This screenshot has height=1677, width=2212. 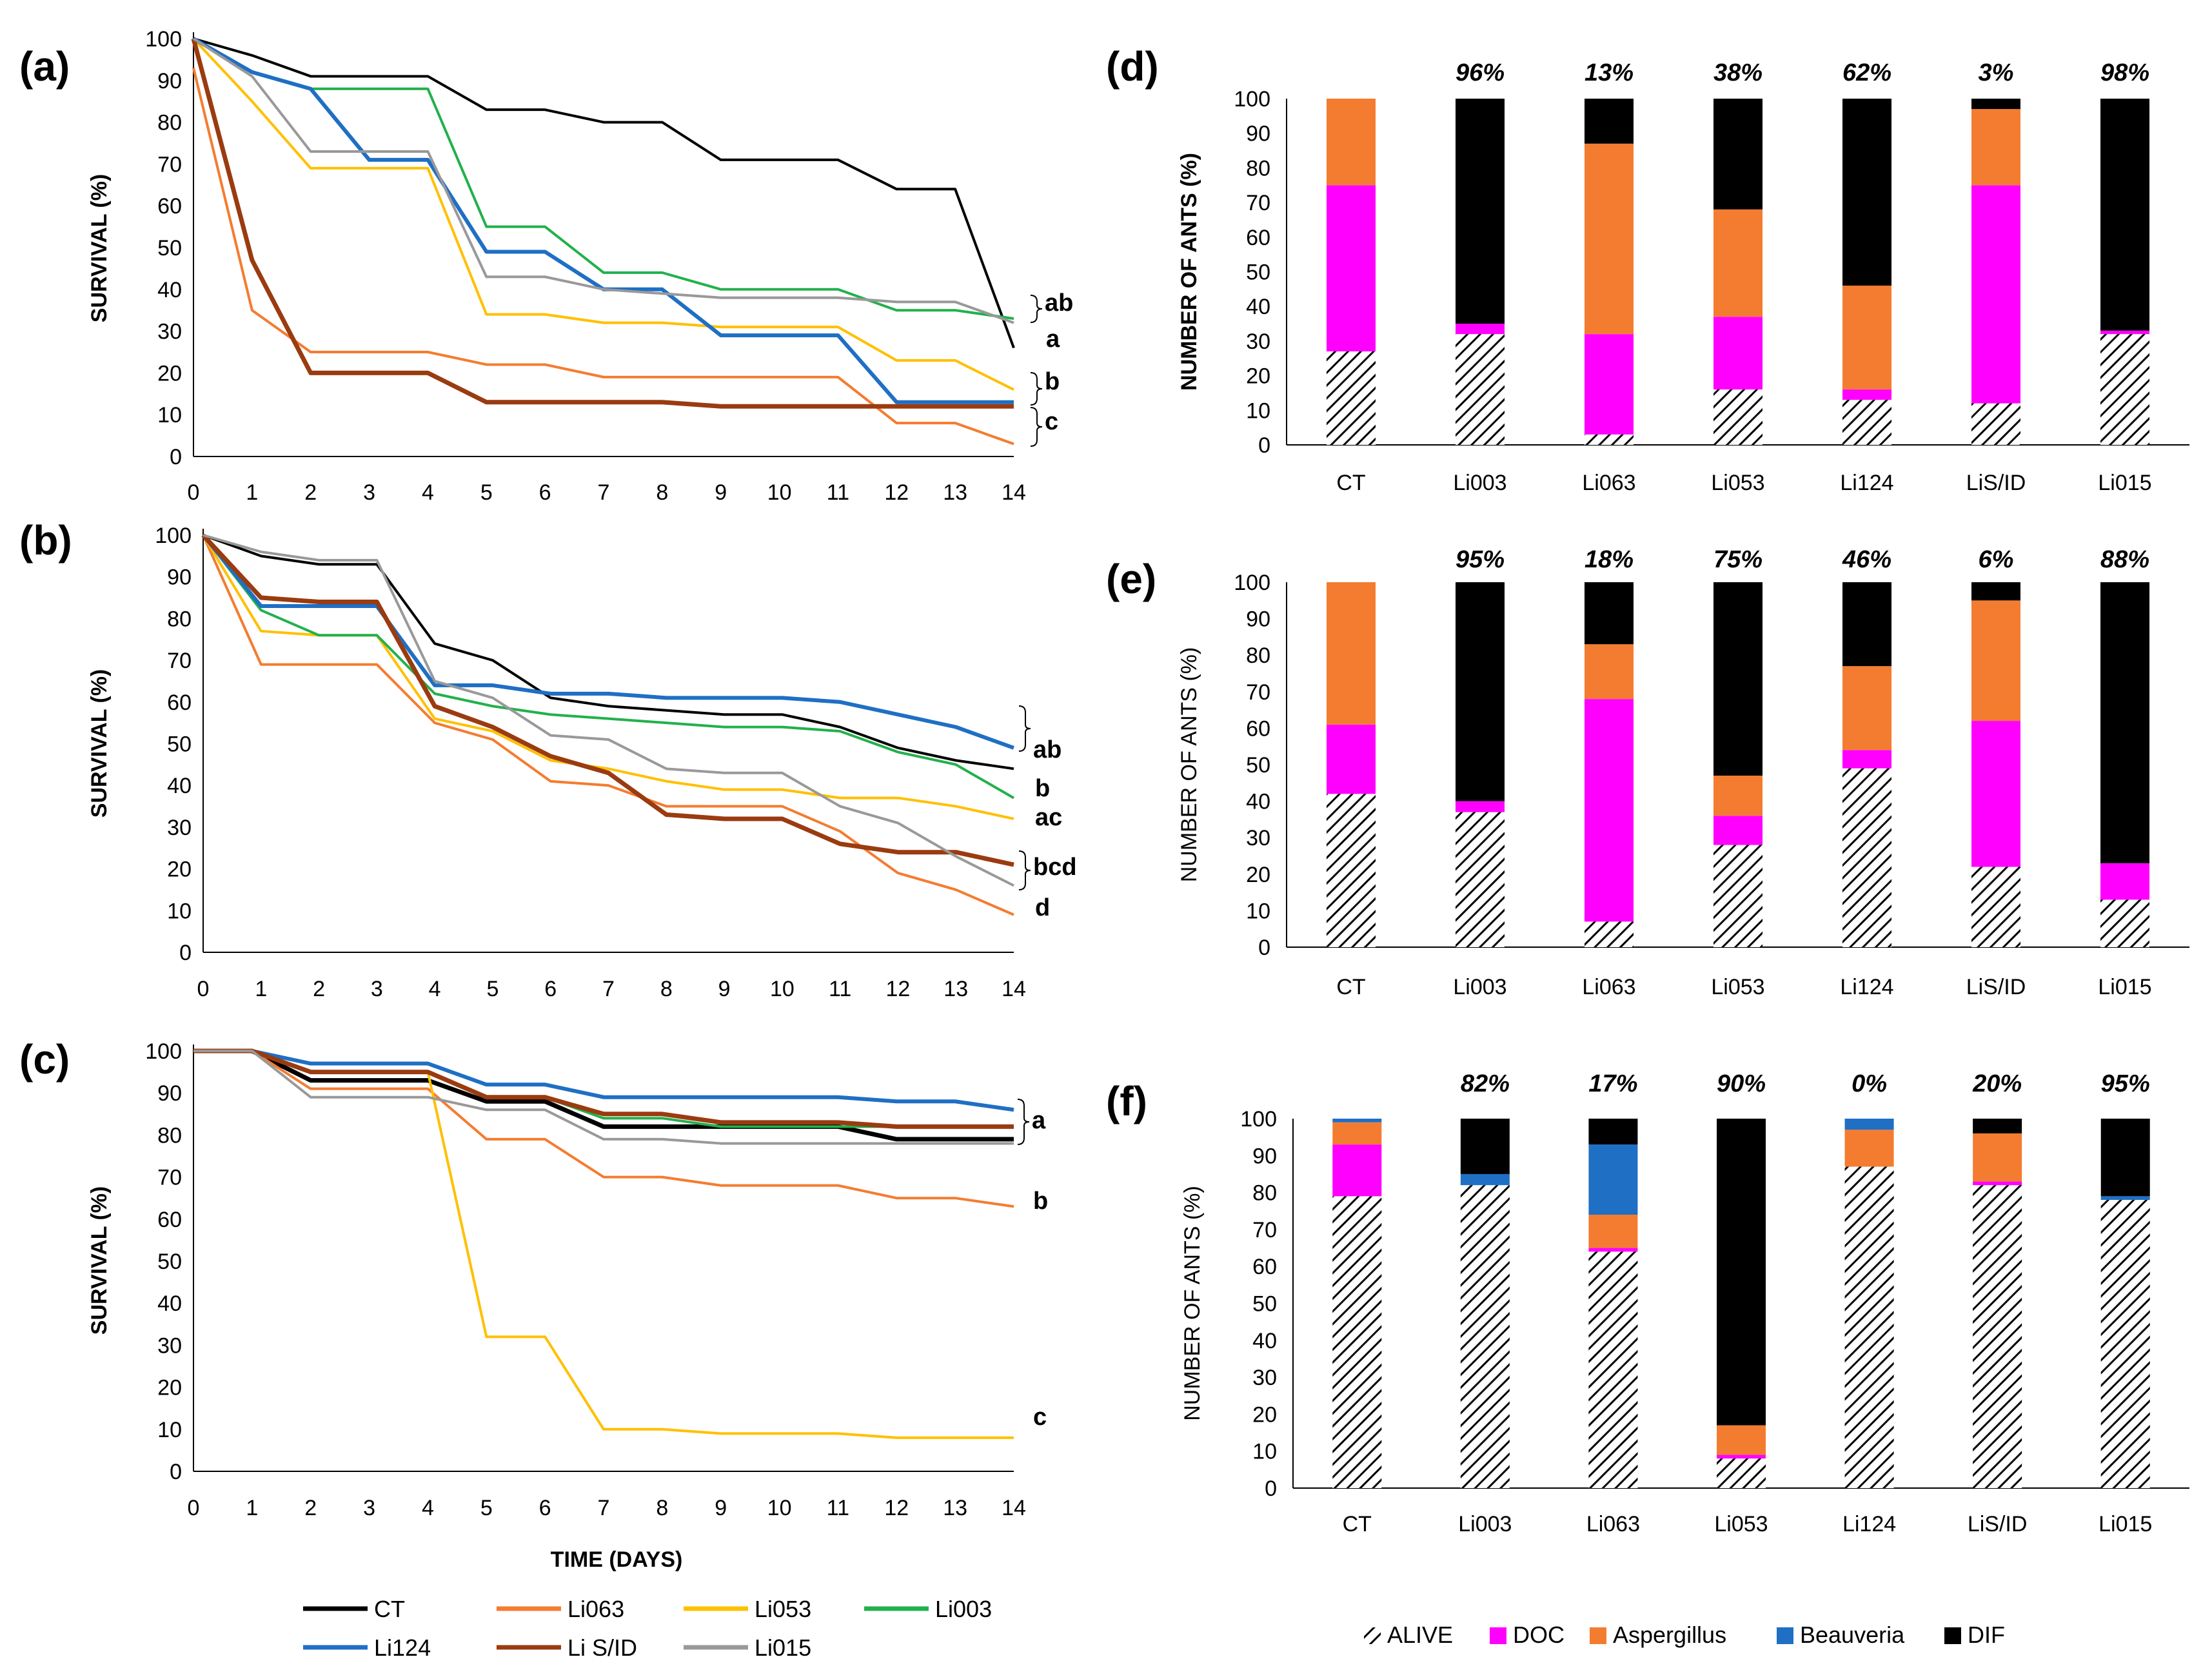 I want to click on category-label: Li003, so click(x=1485, y=1524).